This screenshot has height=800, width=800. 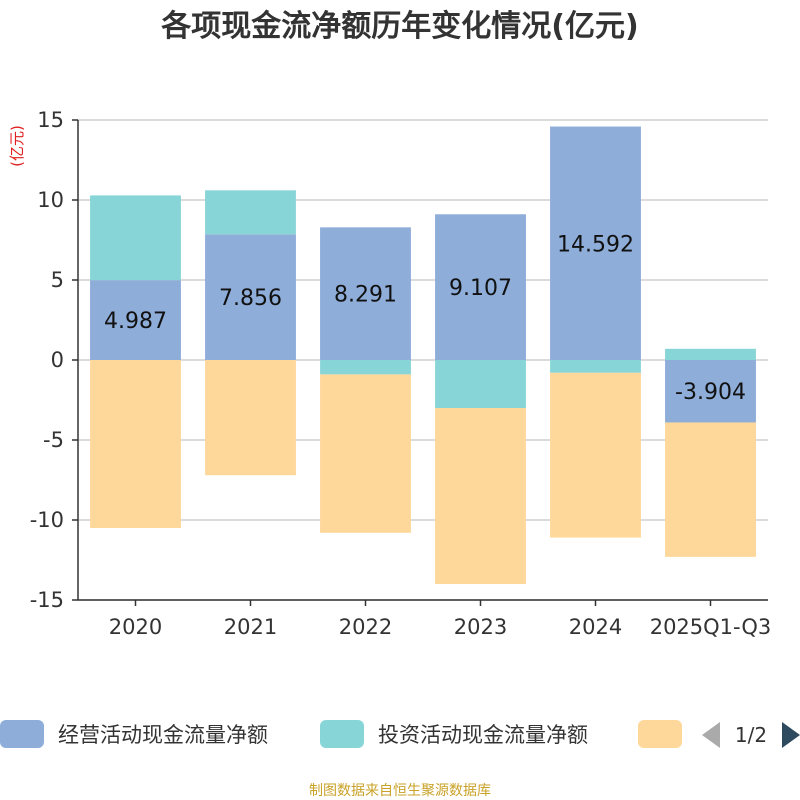 I want to click on y-tick-label: -15, so click(x=47, y=600).